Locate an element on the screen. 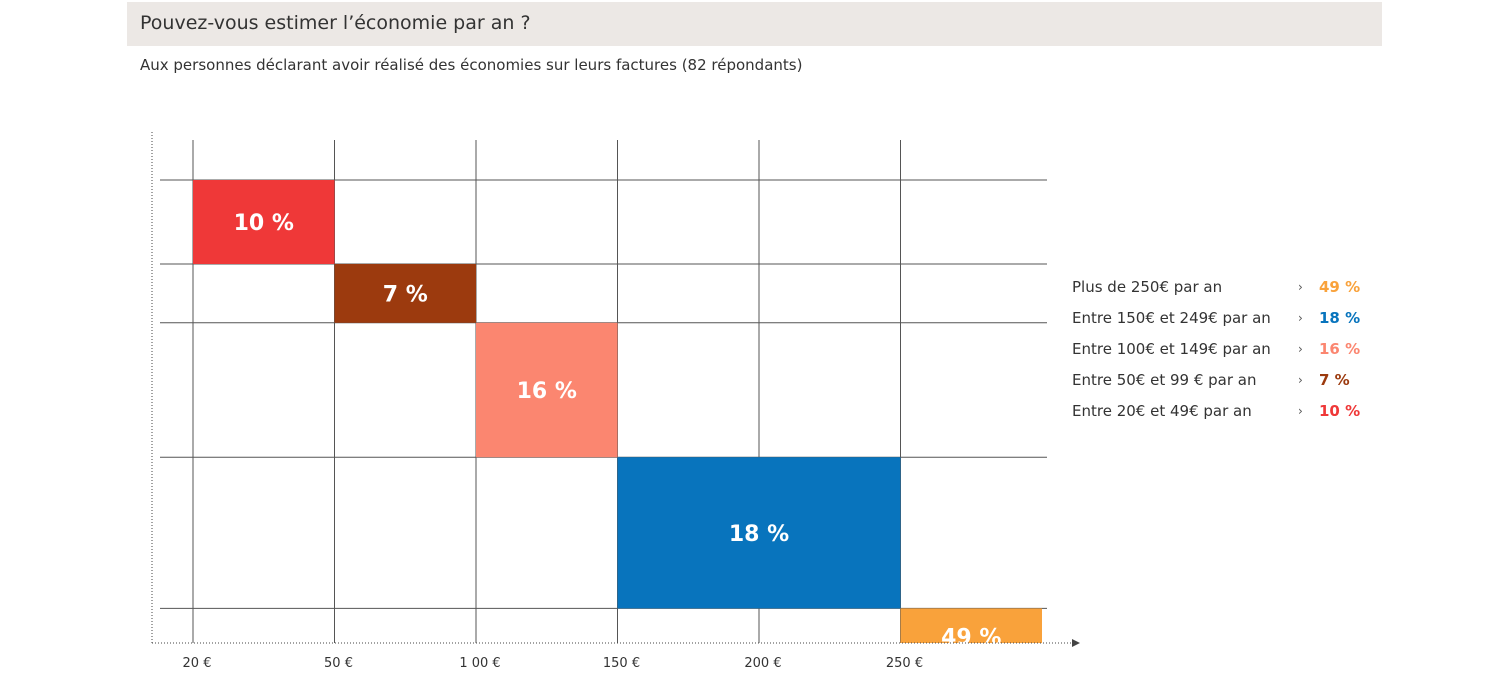 This screenshot has width=1507, height=676. x-tick-label: 250 € is located at coordinates (904, 663).